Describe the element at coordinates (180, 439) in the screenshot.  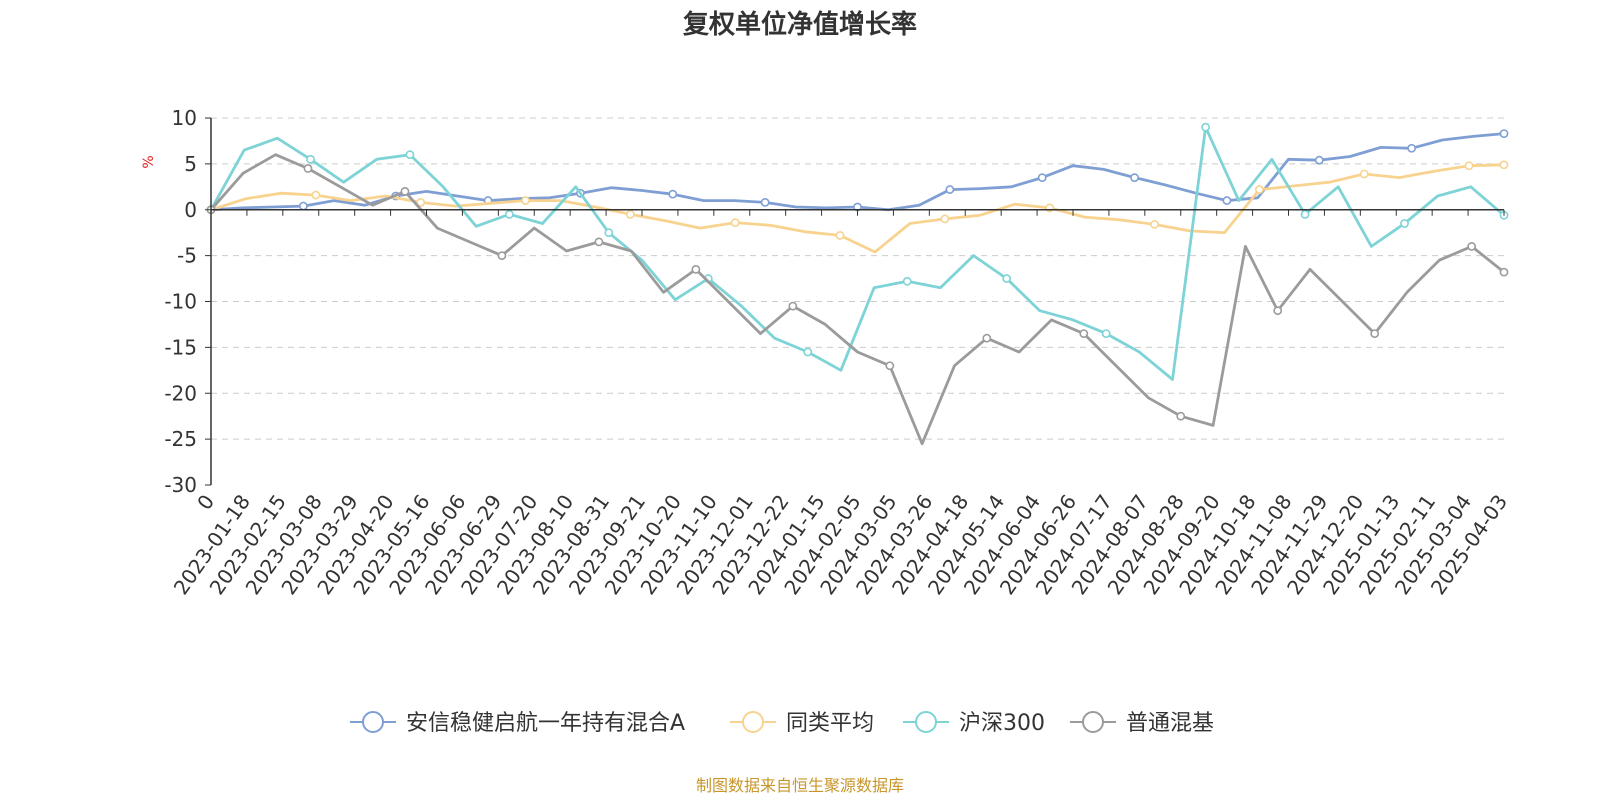
I see `y-tick-label: -25` at that location.